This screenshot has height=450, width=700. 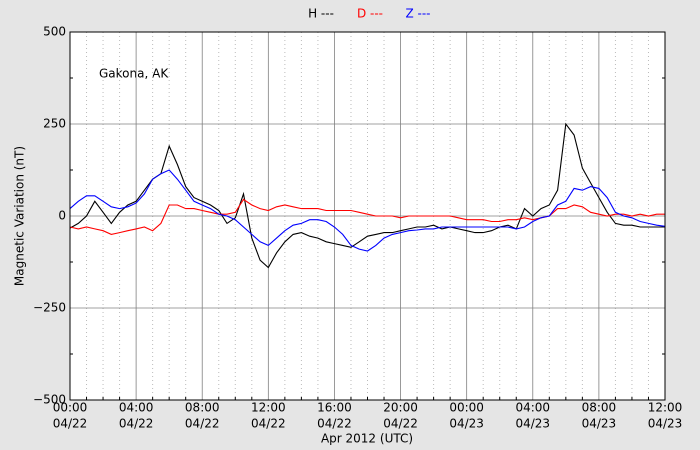 I want to click on x-tick-label: 16:00, so click(x=334, y=408).